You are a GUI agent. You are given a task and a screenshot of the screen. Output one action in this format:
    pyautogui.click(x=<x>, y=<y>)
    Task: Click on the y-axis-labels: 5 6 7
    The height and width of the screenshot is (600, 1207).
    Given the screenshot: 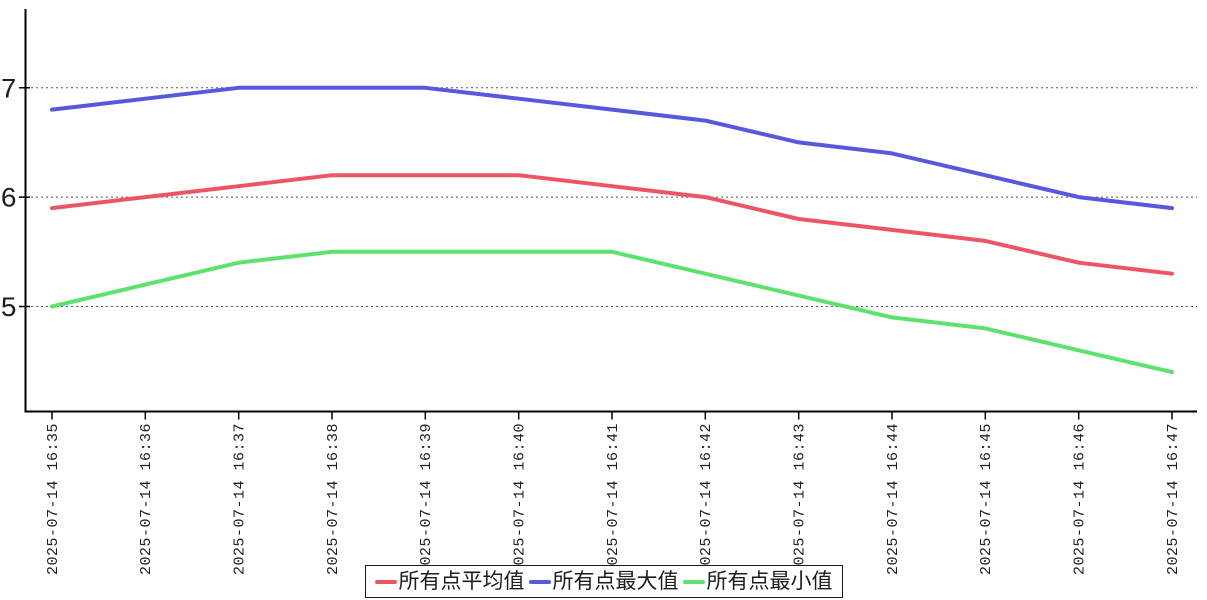 What is the action you would take?
    pyautogui.click(x=8, y=200)
    